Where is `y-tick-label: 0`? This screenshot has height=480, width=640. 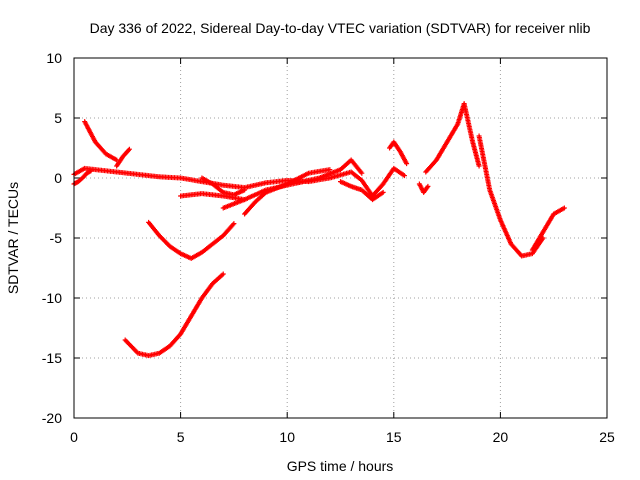 y-tick-label: 0 is located at coordinates (58, 178).